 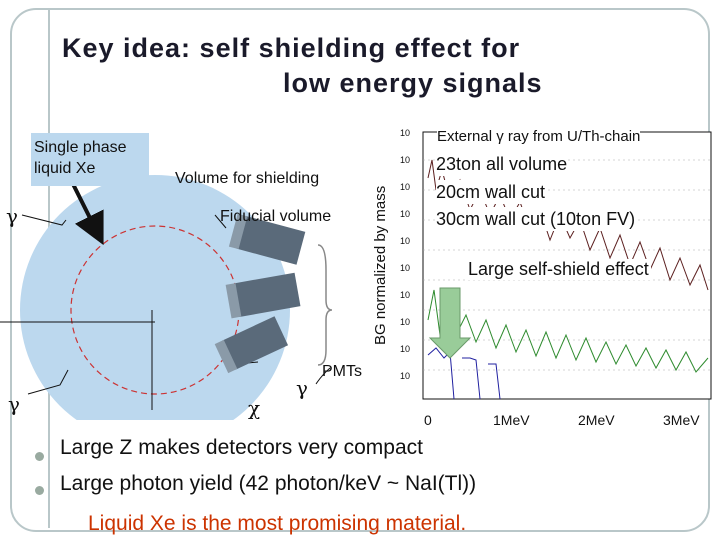 I want to click on pmts-label: PMTs, so click(x=342, y=371).